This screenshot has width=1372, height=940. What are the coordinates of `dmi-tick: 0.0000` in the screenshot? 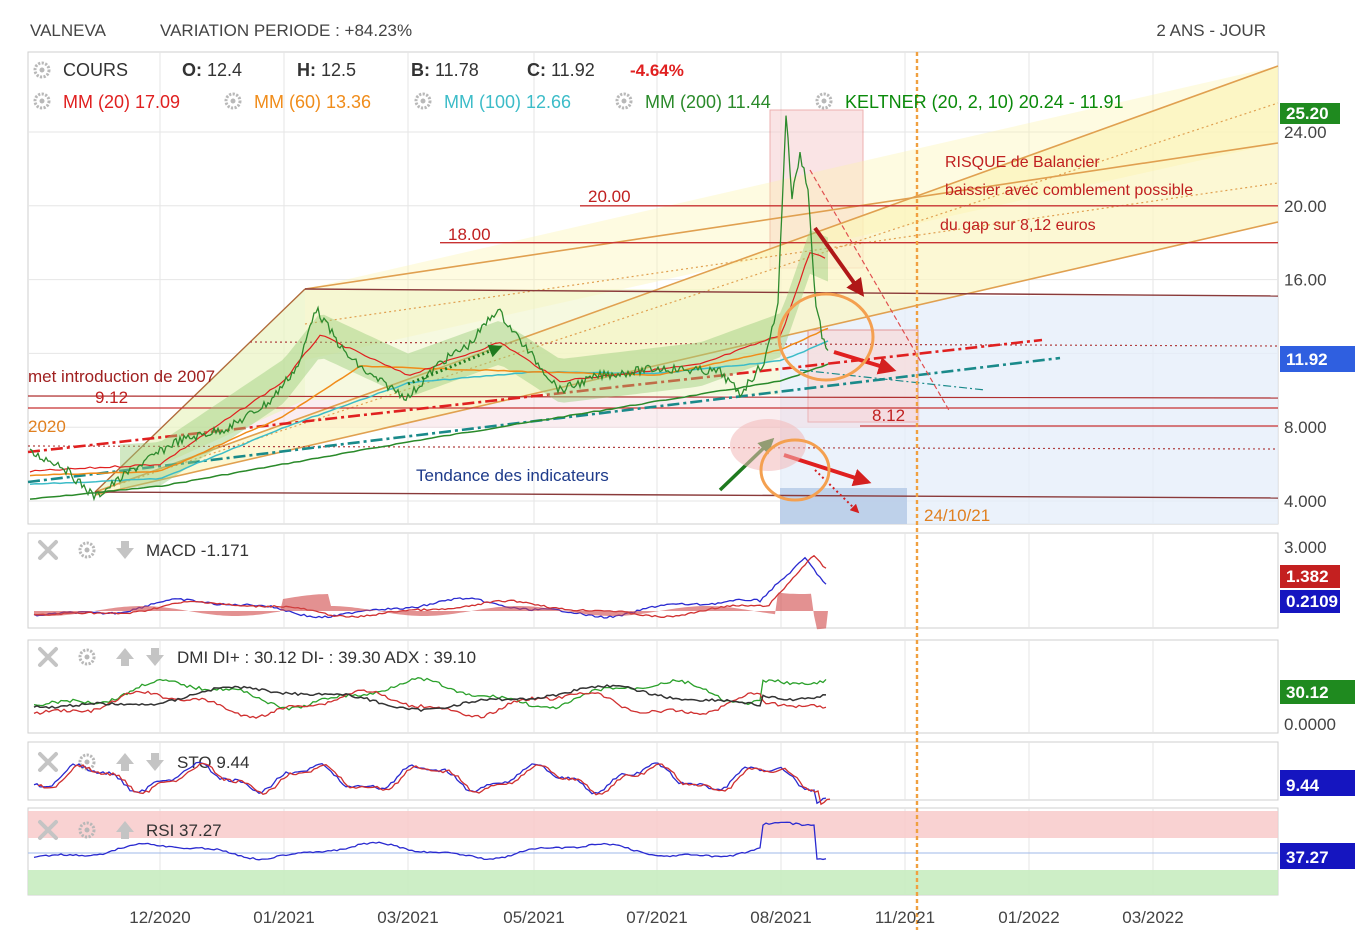 It's located at (1310, 724).